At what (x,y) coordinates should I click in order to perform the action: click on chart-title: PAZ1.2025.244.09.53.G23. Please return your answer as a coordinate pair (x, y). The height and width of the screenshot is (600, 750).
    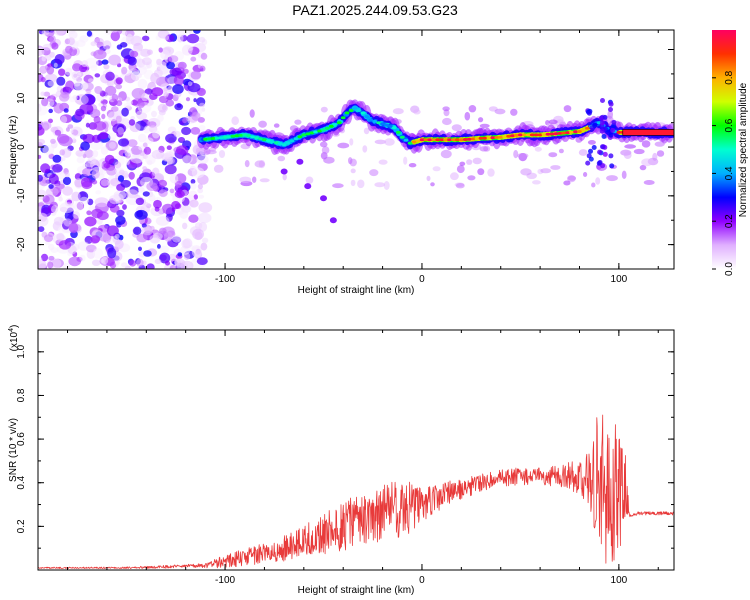
    Looking at the image, I should click on (375, 10).